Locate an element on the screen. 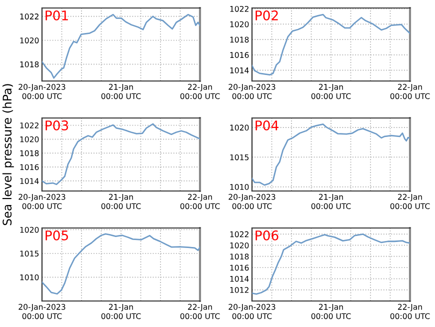 Image resolution: width=435 pixels, height=327 pixels. chart-title: P05 is located at coordinates (57, 235).